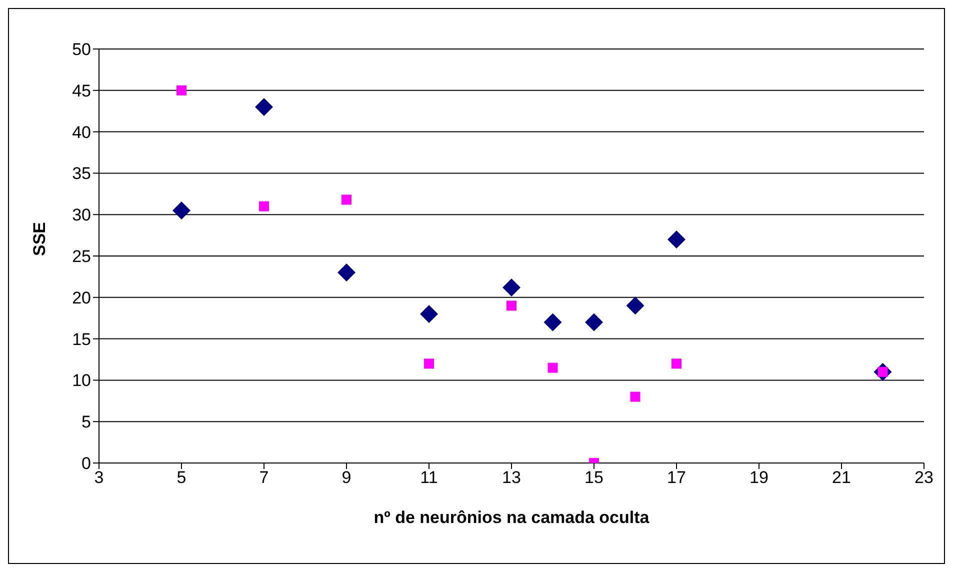  Describe the element at coordinates (99, 478) in the screenshot. I see `x-tick-label: 3` at that location.